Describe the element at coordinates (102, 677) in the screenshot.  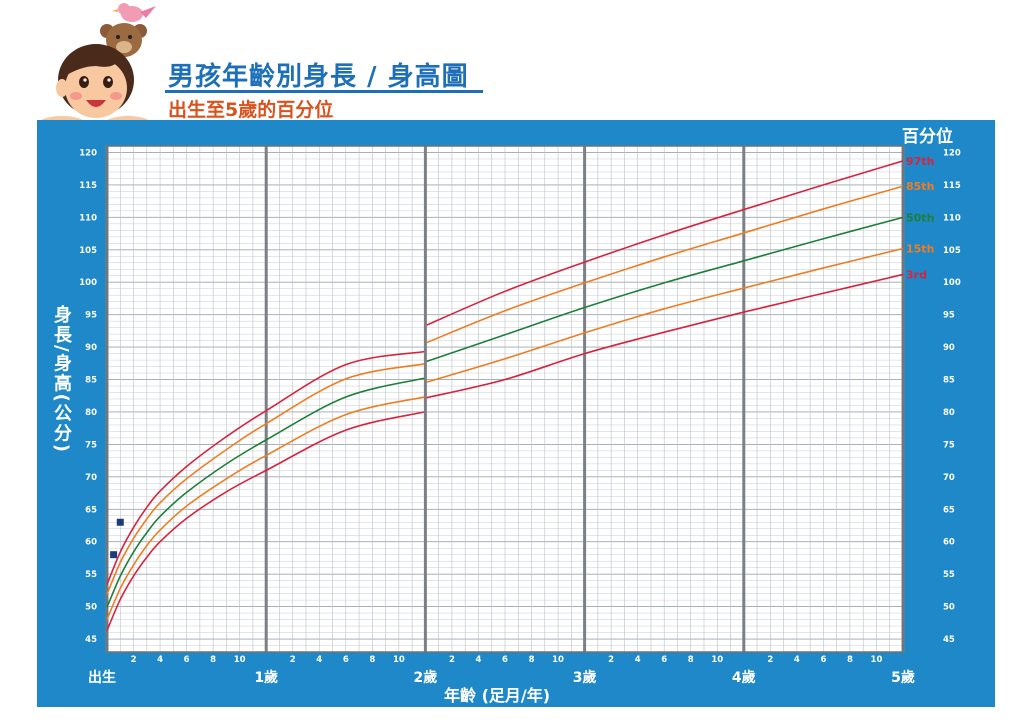
I see `x-tick-label-year: 出生` at that location.